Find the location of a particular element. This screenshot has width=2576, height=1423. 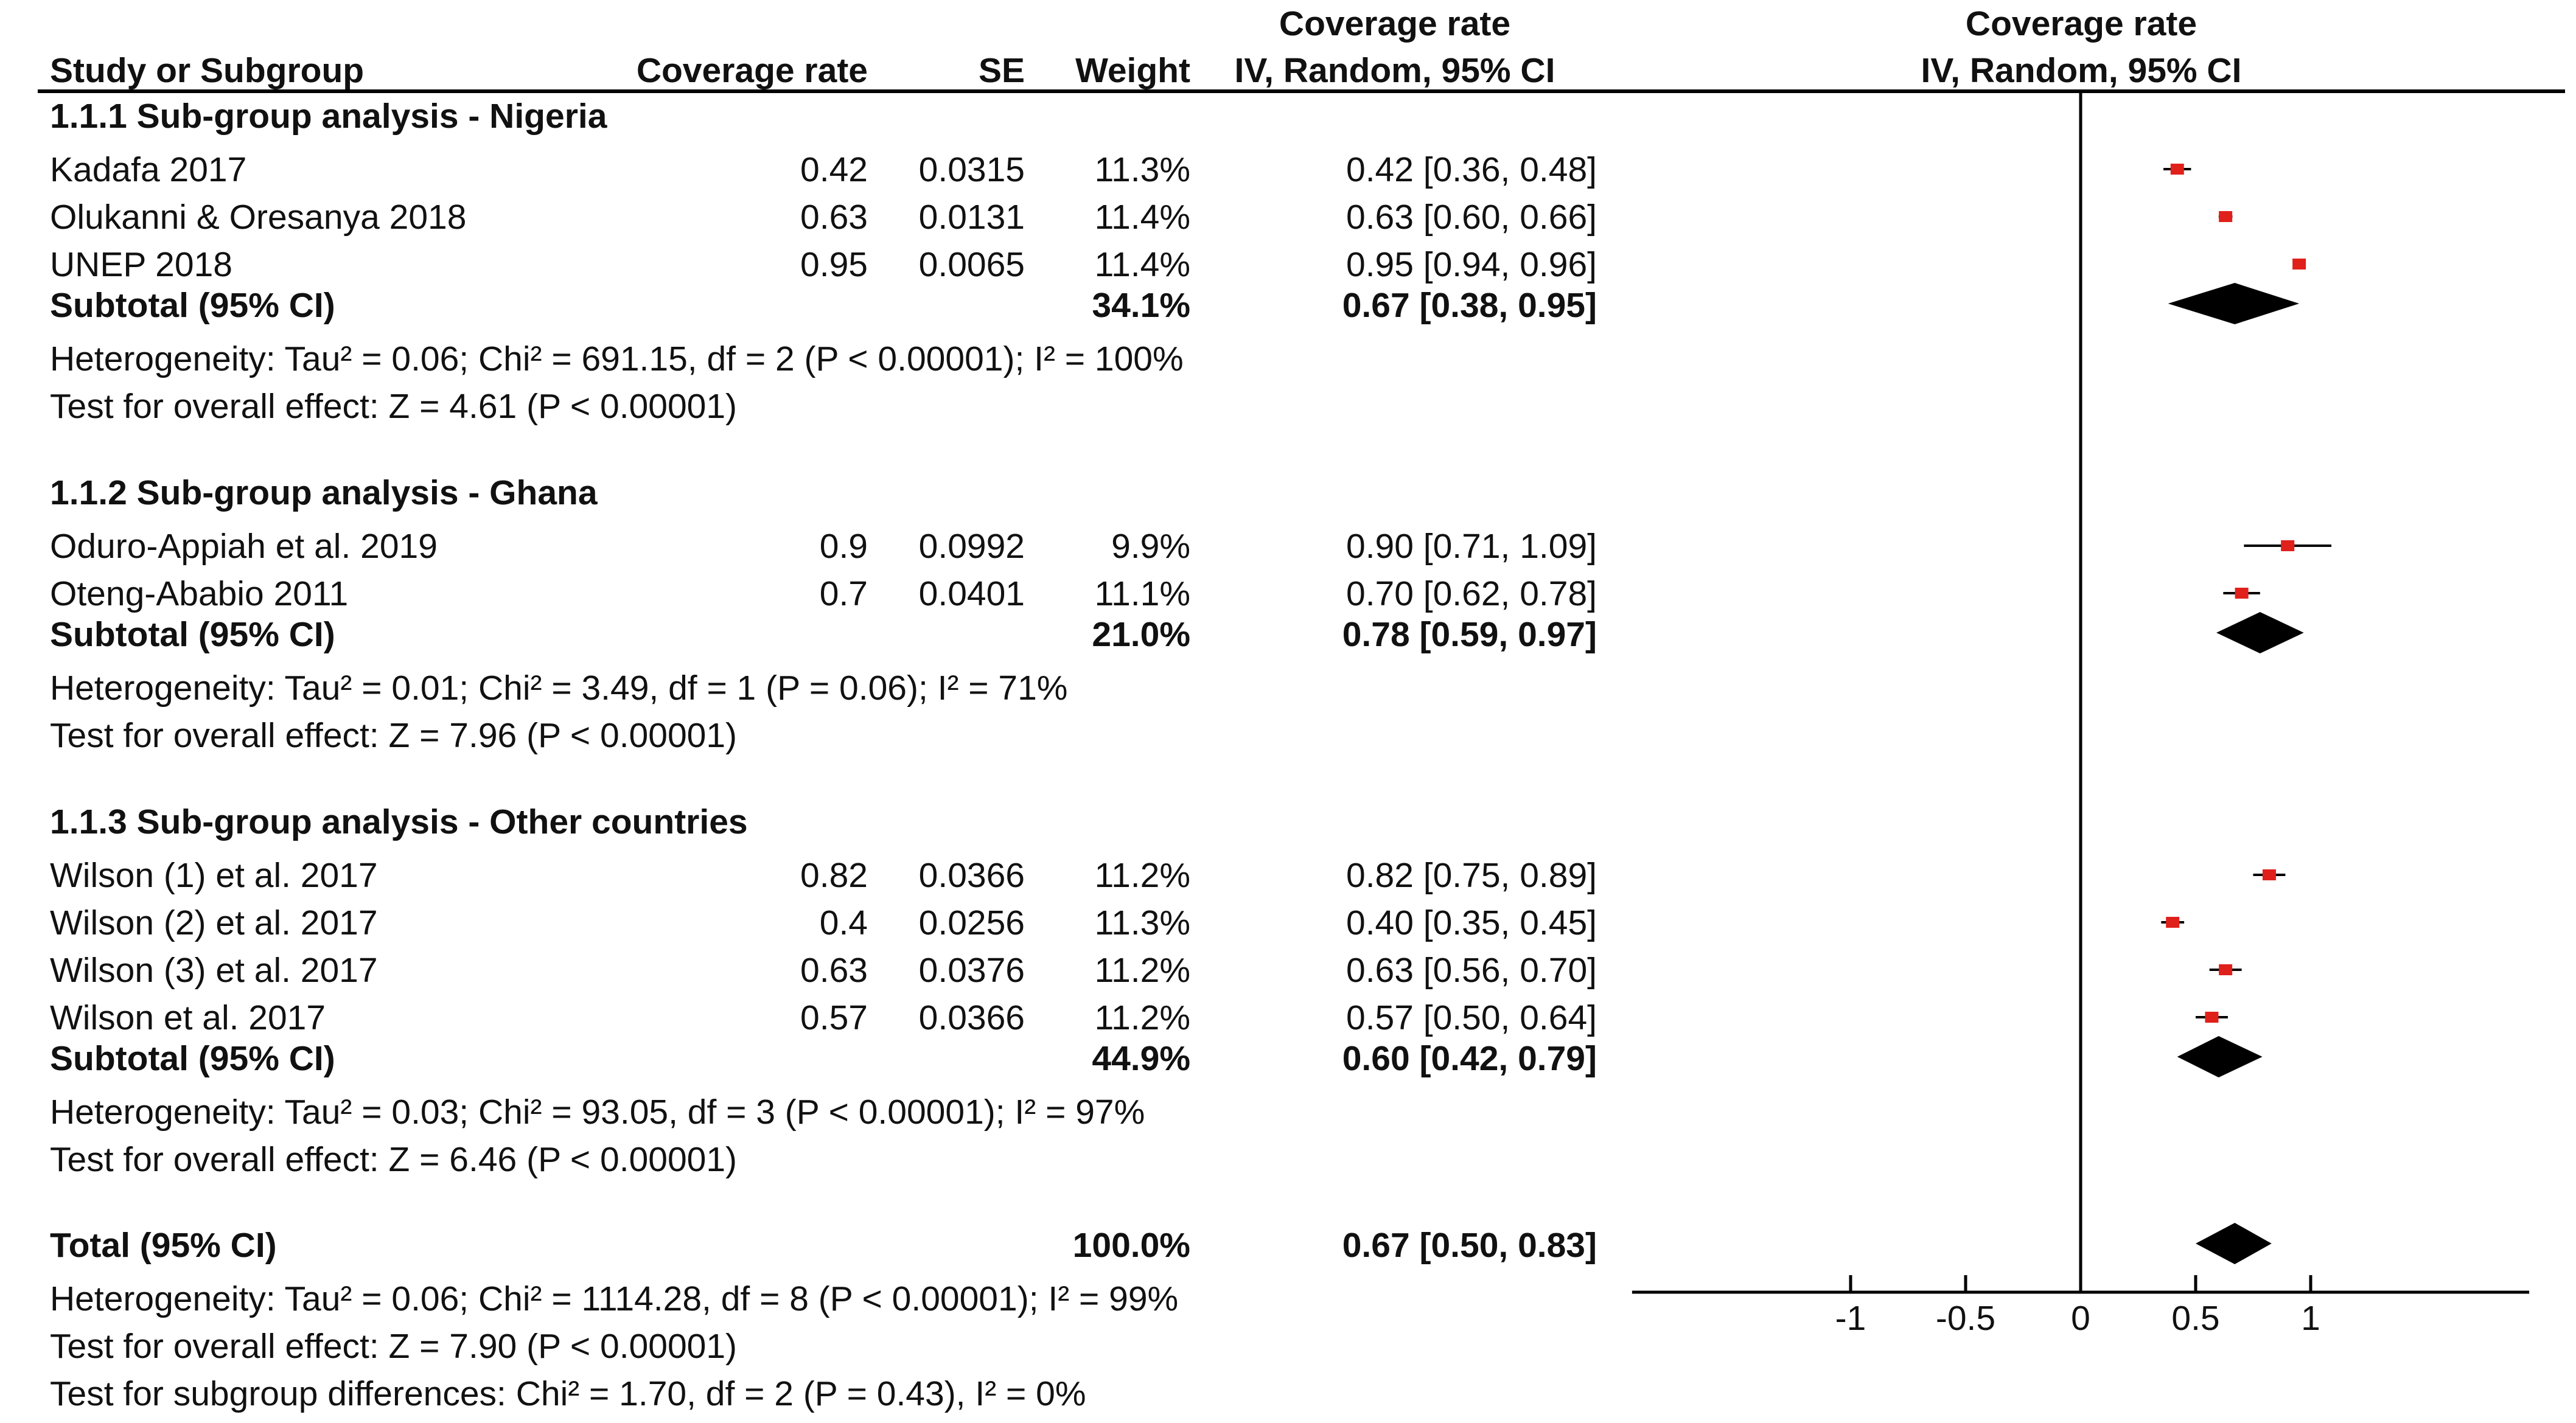

x-tick-label: 1 is located at coordinates (2310, 1318).